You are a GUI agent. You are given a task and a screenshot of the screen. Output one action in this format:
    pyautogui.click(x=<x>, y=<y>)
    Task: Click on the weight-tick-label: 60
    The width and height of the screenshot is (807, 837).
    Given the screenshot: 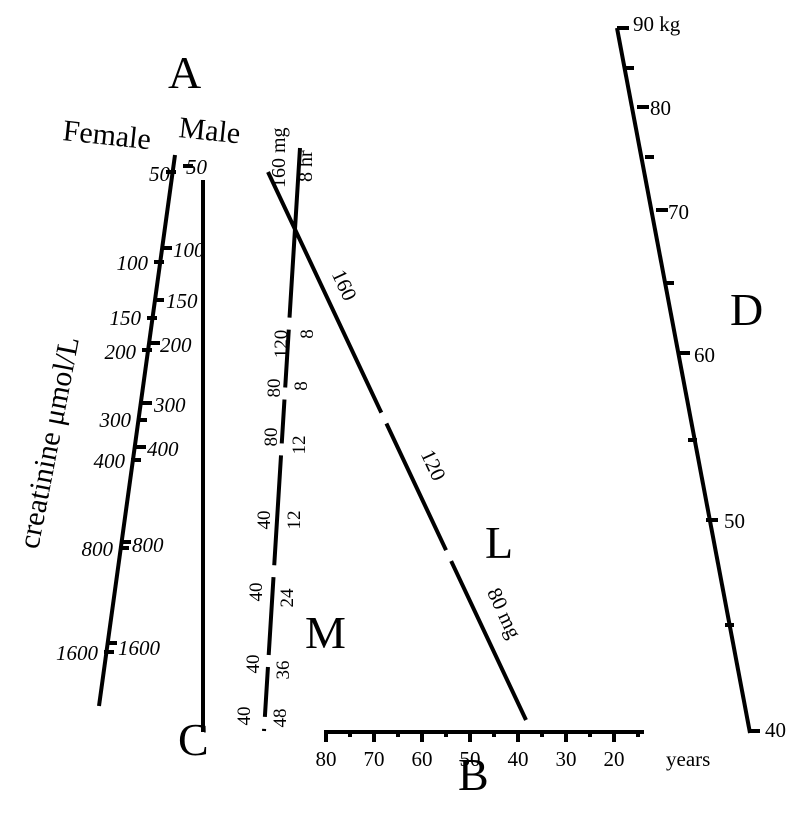 What is the action you would take?
    pyautogui.click(x=704, y=355)
    